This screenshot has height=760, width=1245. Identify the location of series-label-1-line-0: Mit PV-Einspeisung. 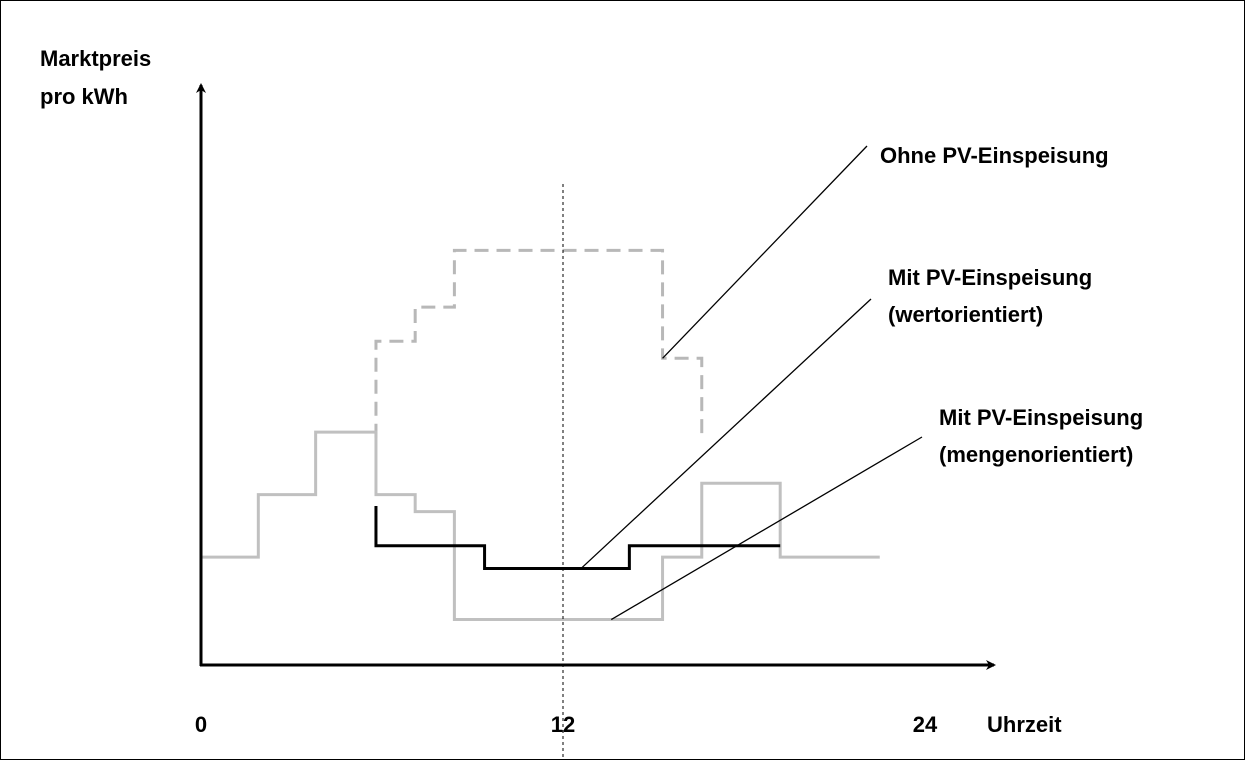
(990, 277).